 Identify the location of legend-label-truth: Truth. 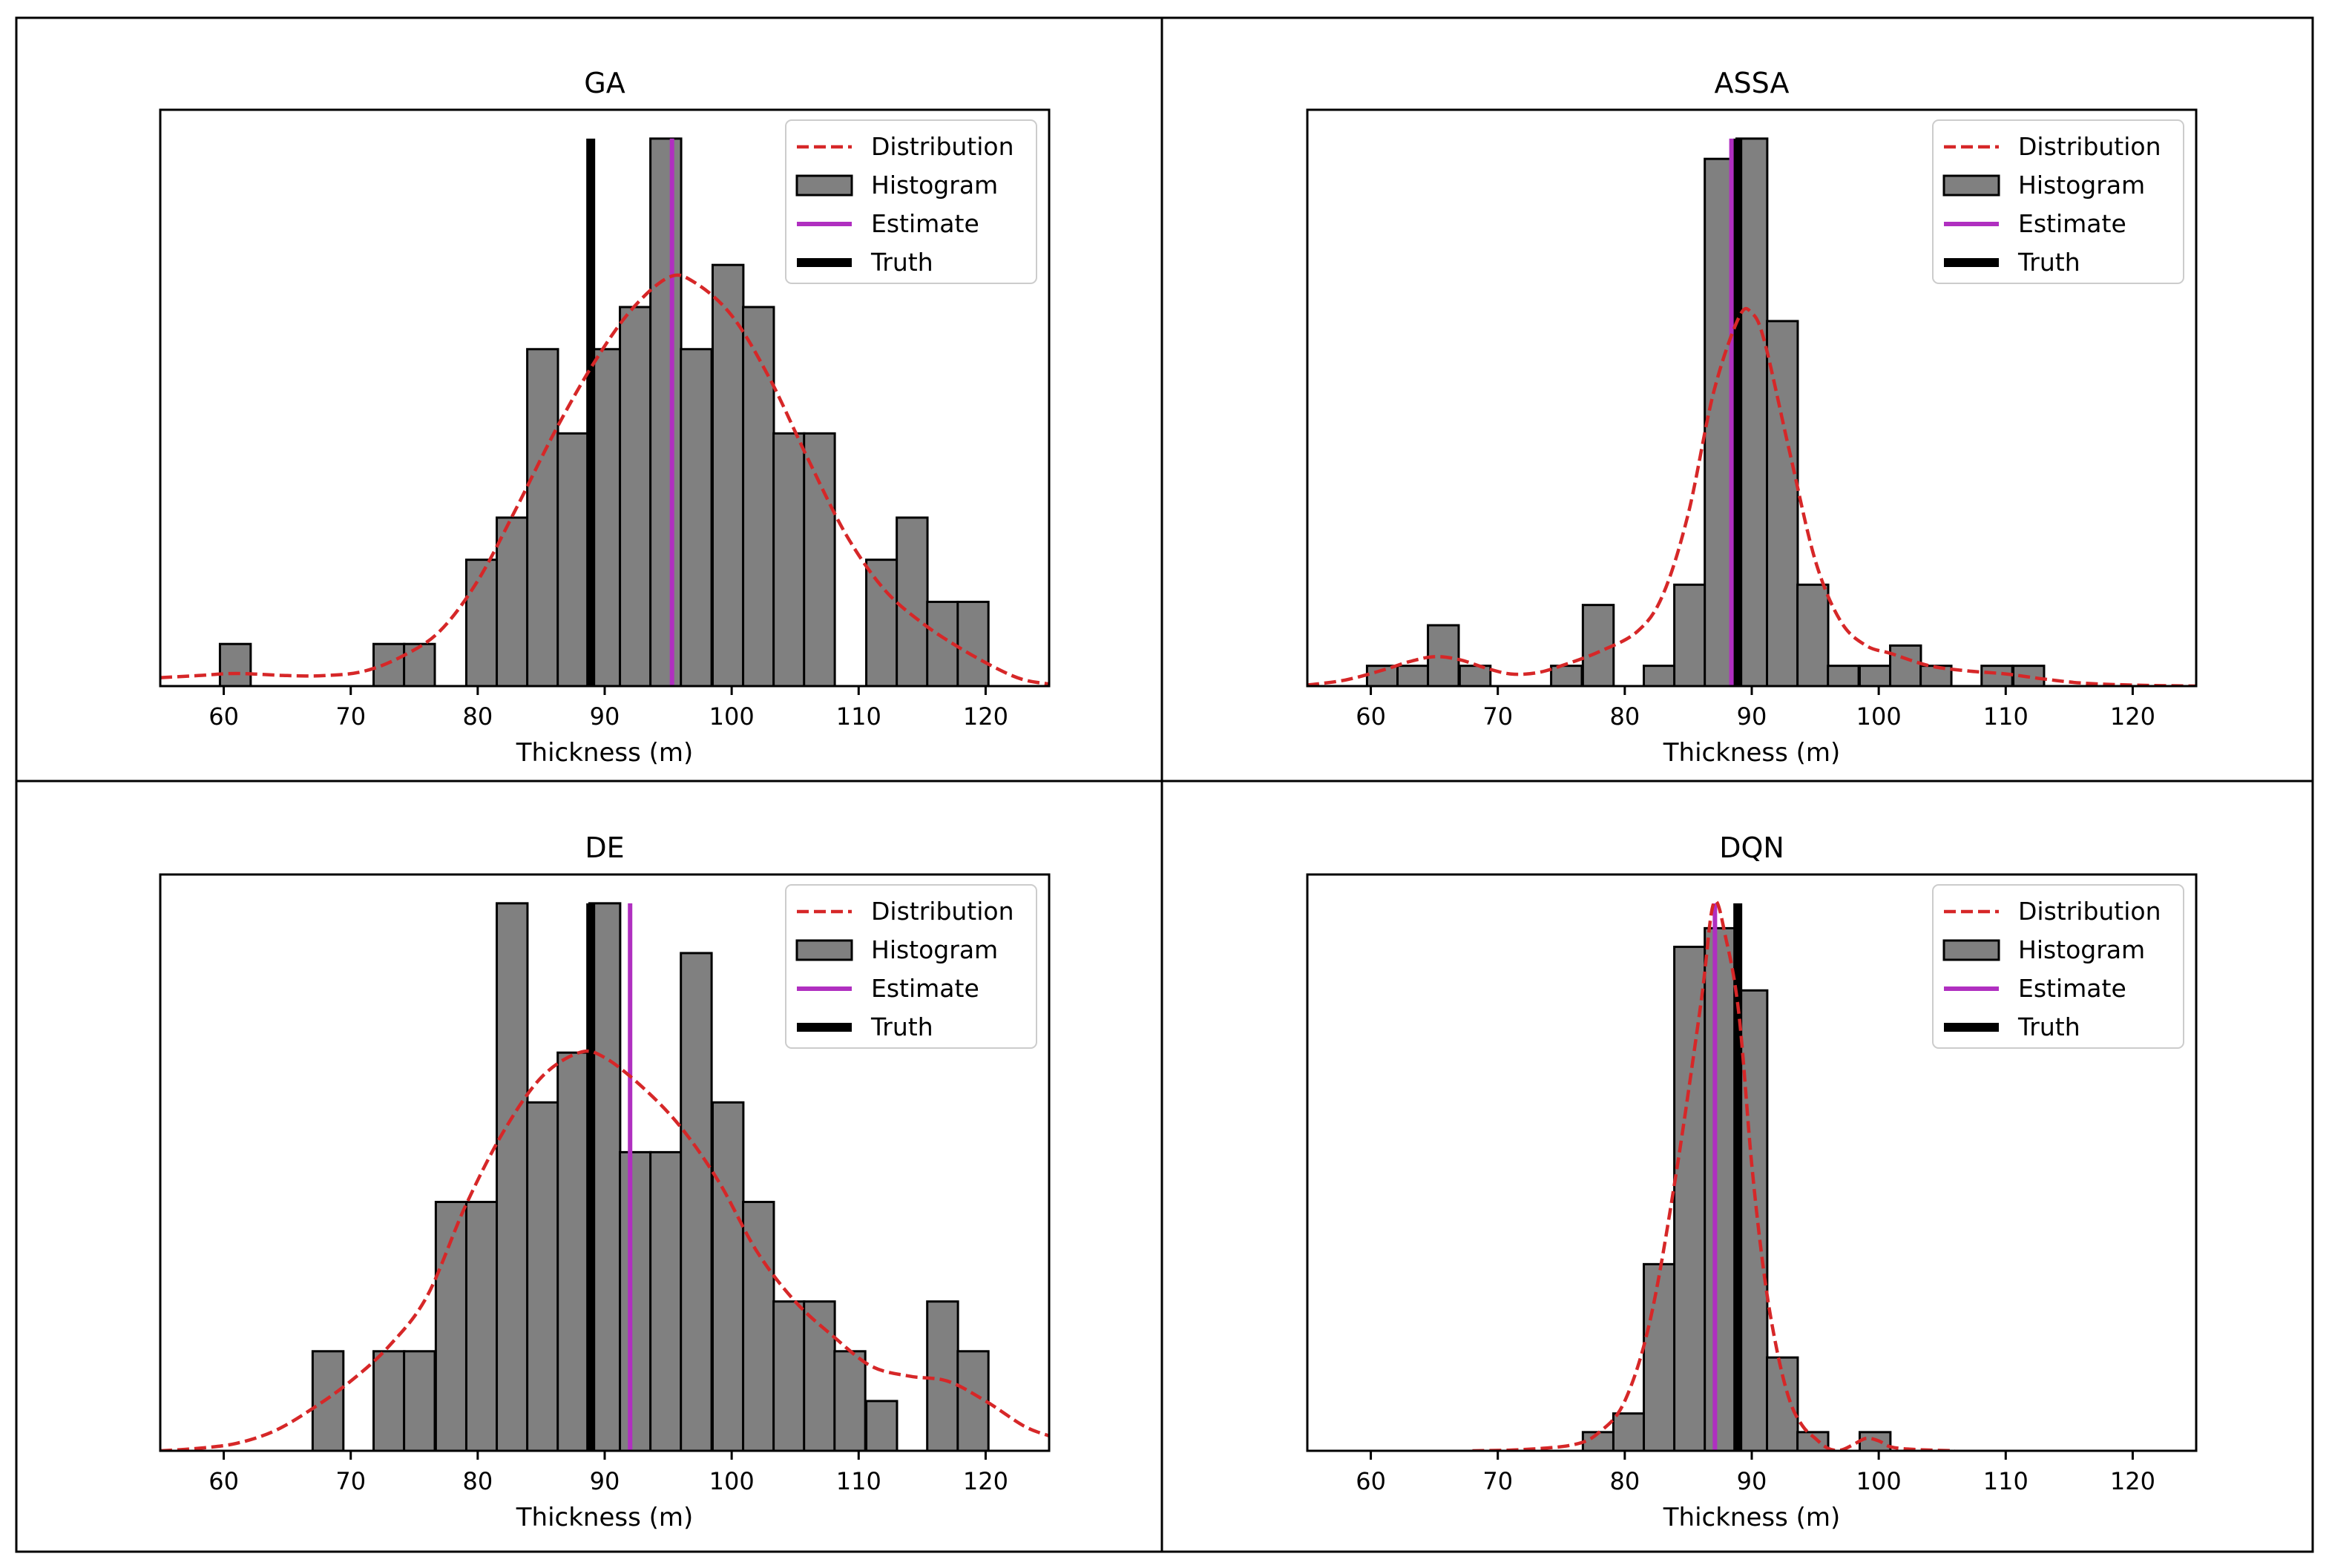
(2048, 1027).